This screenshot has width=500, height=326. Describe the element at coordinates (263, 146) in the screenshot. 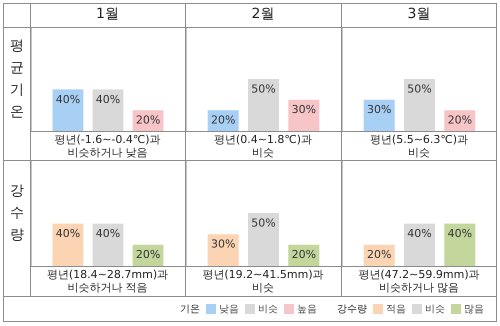

I see `x-axis-title: 평년(0.4~1.8℃)과 비슷` at that location.